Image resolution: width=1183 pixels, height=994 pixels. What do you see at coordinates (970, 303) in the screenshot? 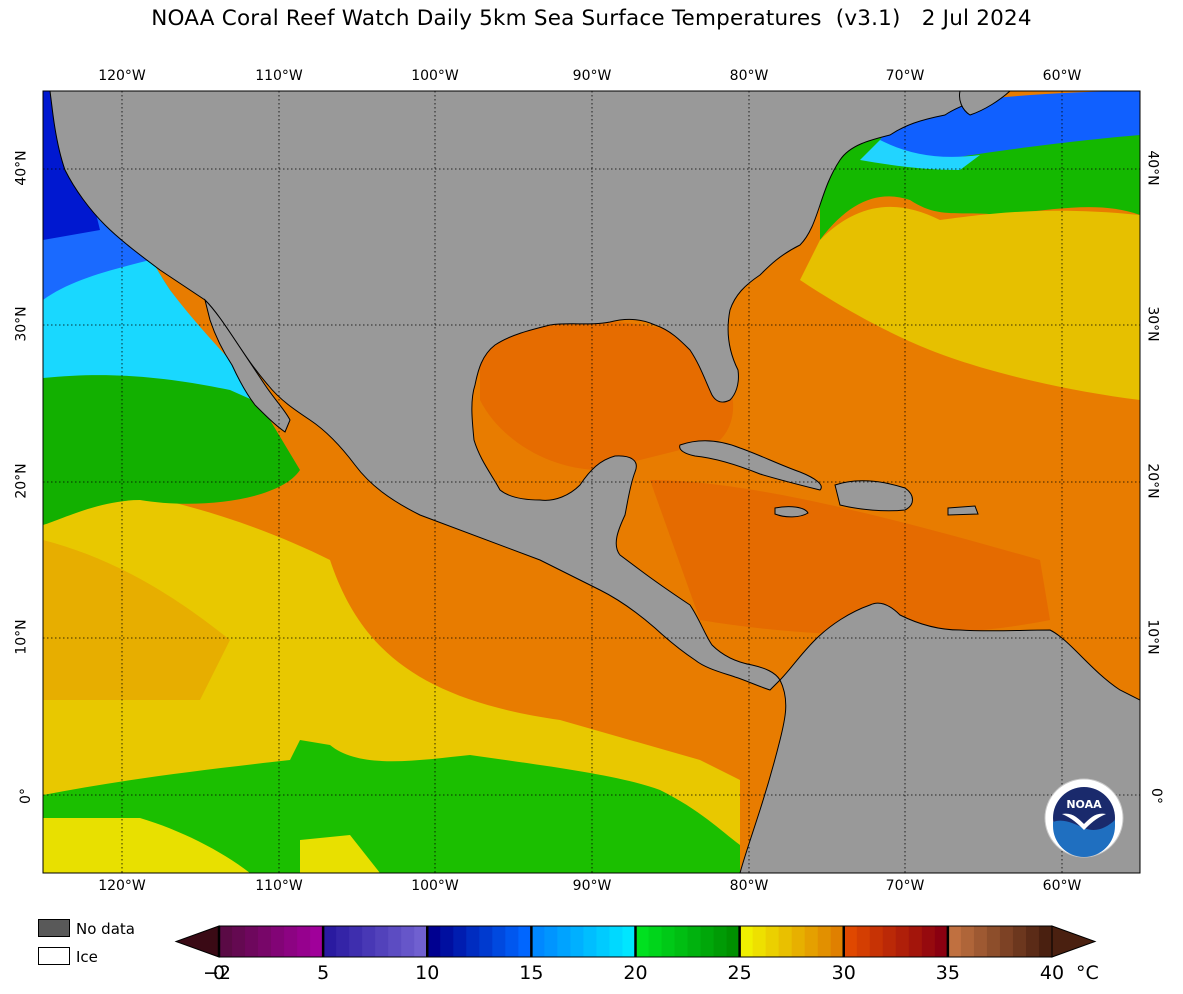
I see `na-yellow` at bounding box center [970, 303].